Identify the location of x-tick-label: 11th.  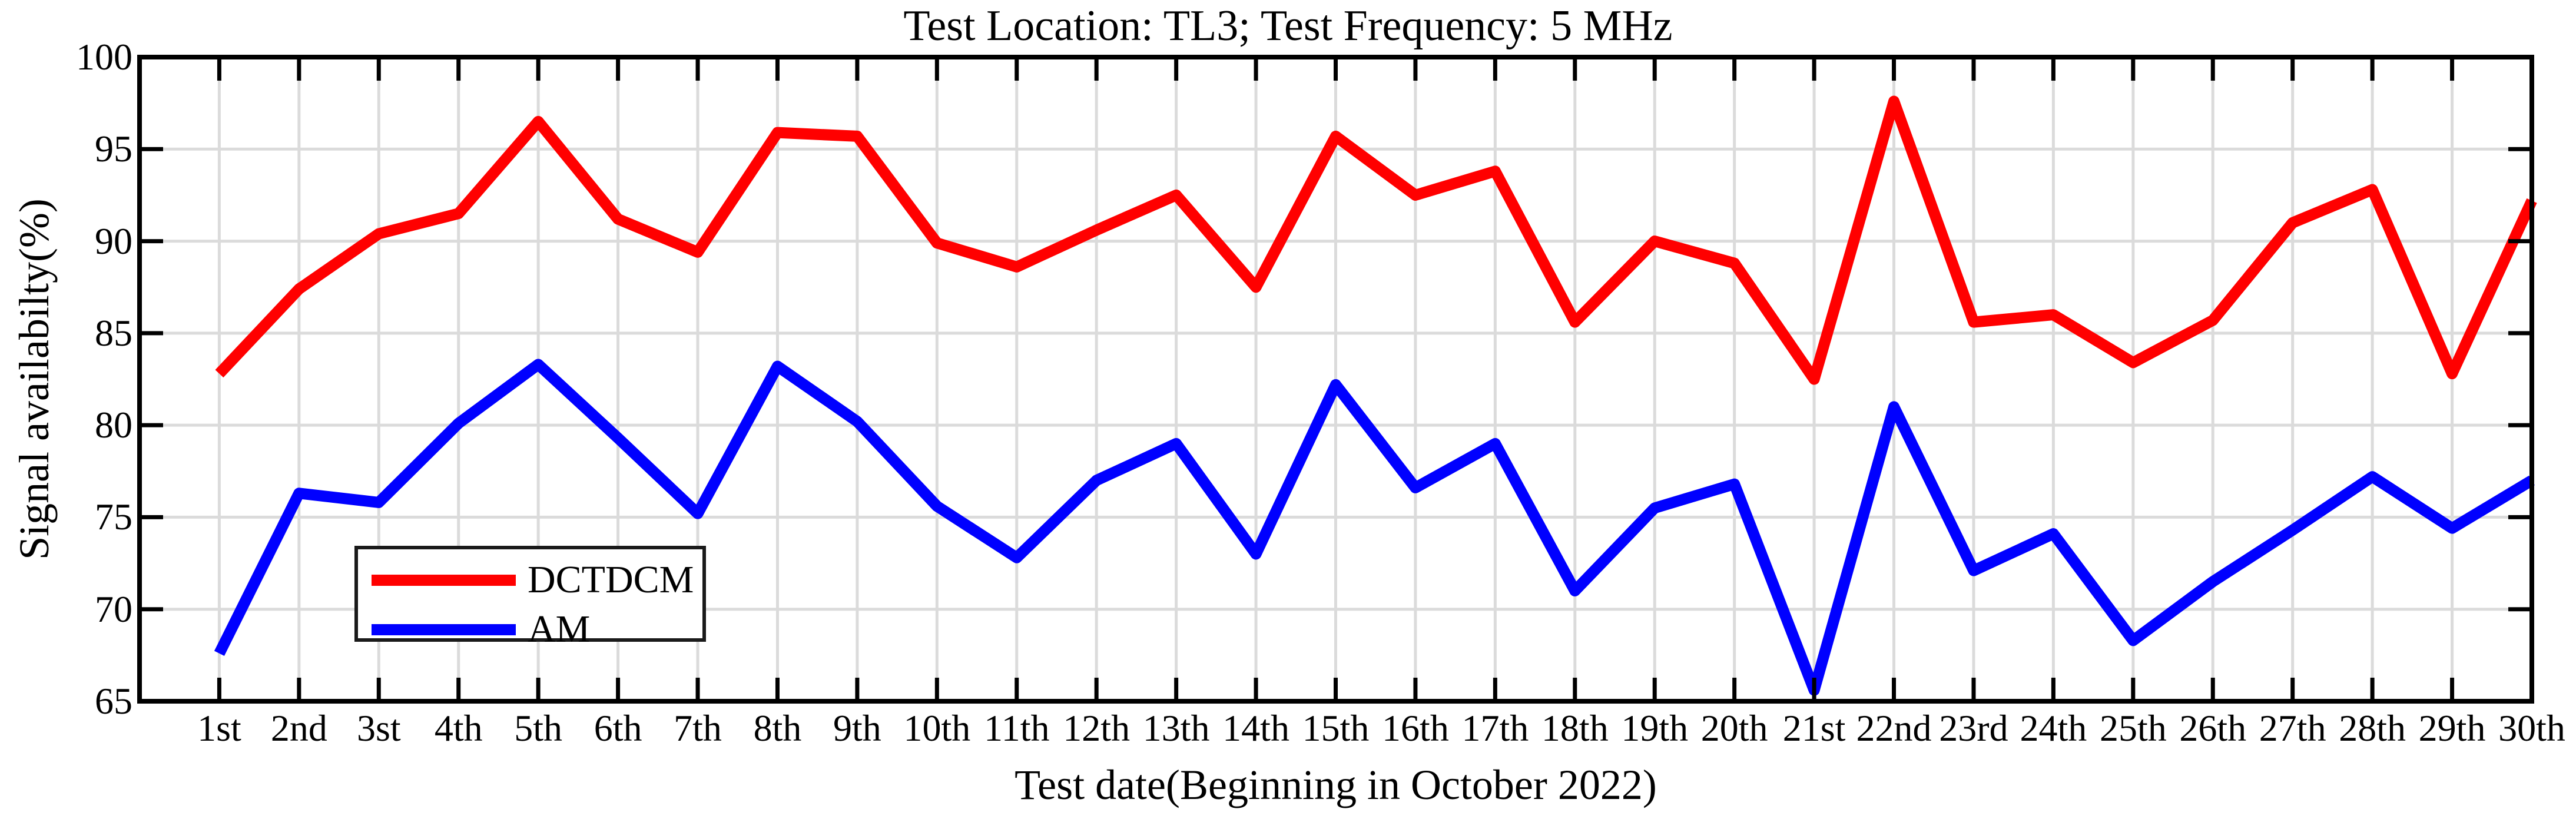
(1017, 728).